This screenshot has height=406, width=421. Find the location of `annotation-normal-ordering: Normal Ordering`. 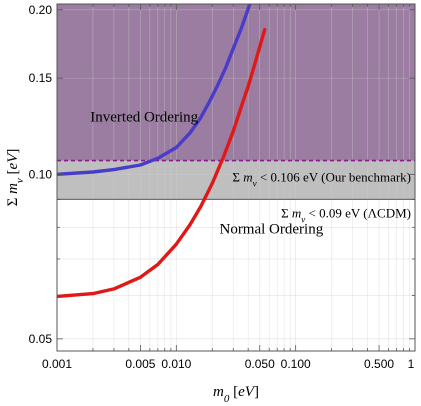

annotation-normal-ordering: Normal Ordering is located at coordinates (271, 229).